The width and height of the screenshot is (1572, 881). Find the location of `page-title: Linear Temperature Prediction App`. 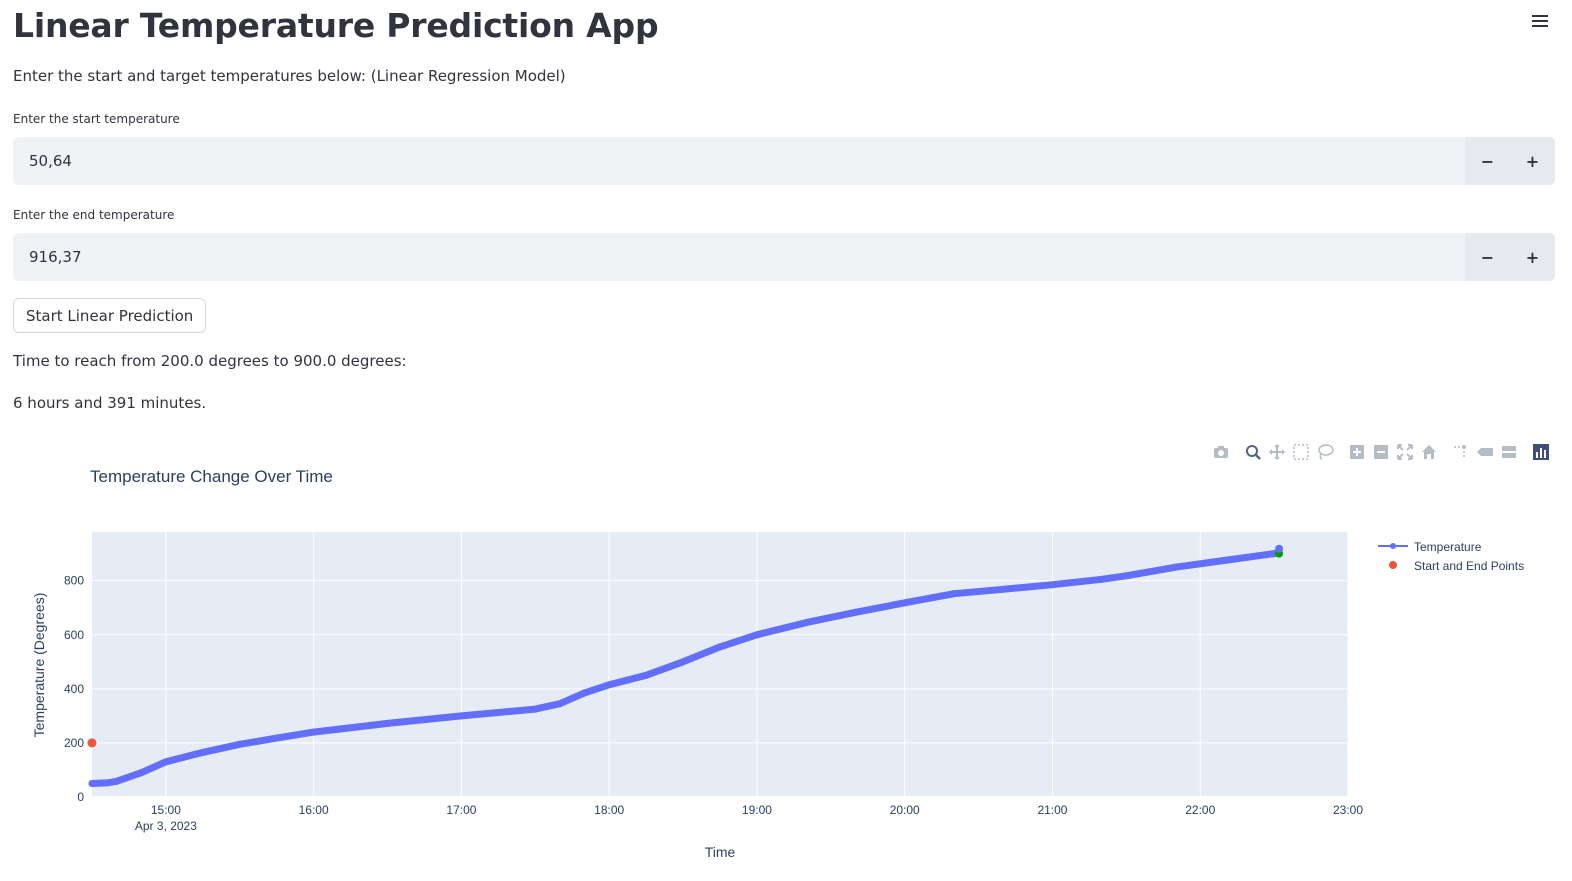

page-title: Linear Temperature Prediction App is located at coordinates (336, 25).